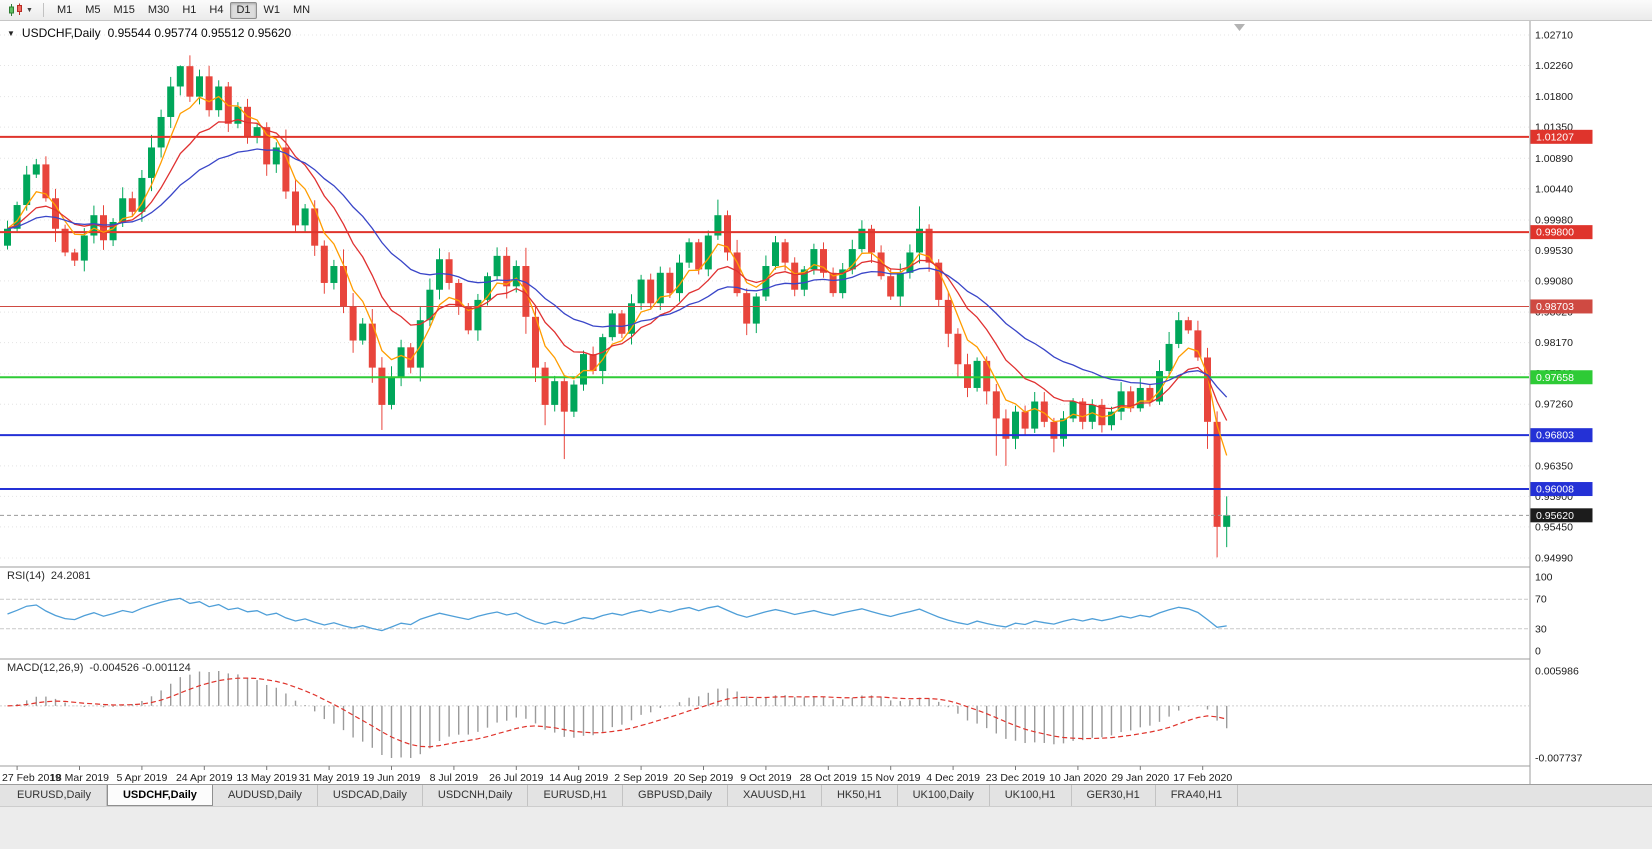 Image resolution: width=1652 pixels, height=849 pixels. I want to click on level-price-badge: 0.96803, so click(1561, 435).